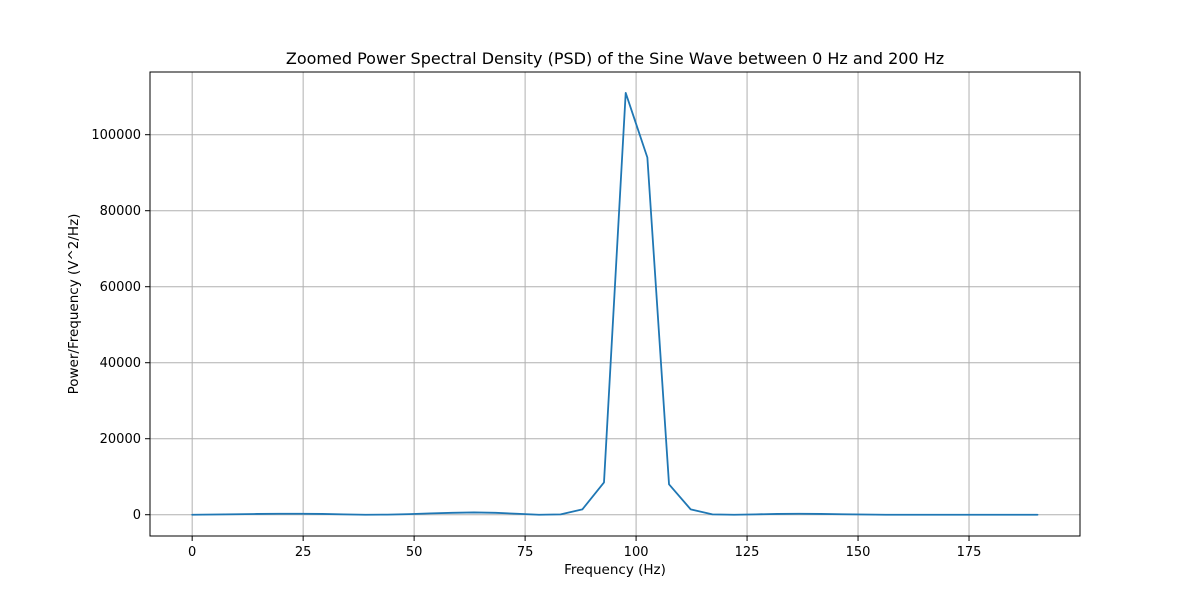 The width and height of the screenshot is (1200, 600). I want to click on y-axis-ticks: 0 20000 40000 60000 80000 100000, so click(120, 325).